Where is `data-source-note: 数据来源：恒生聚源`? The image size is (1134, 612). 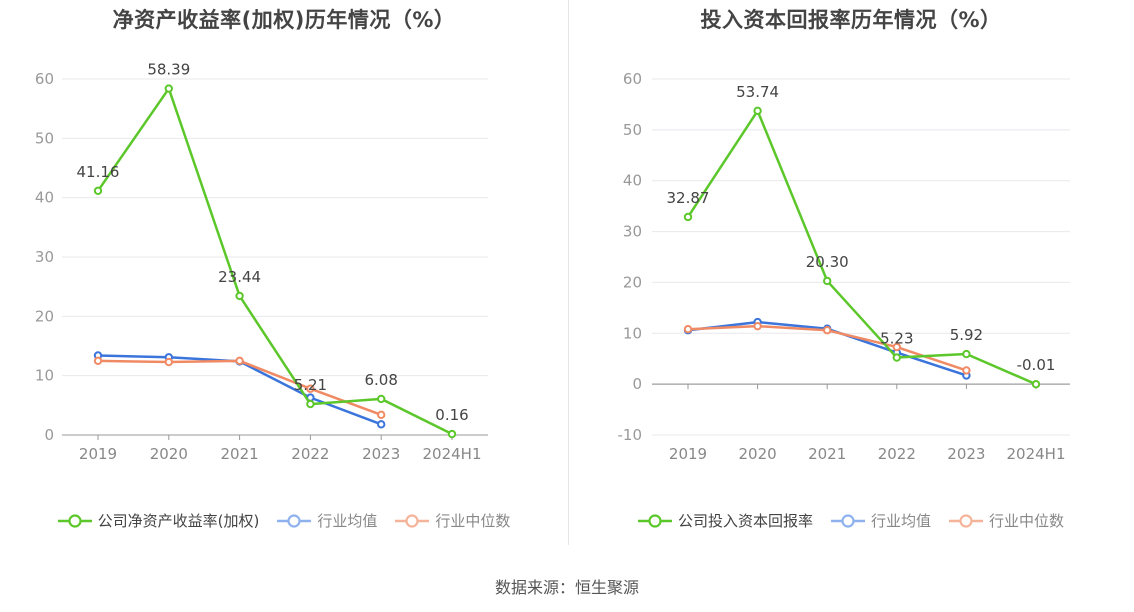
data-source-note: 数据来源：恒生聚源 is located at coordinates (566, 587).